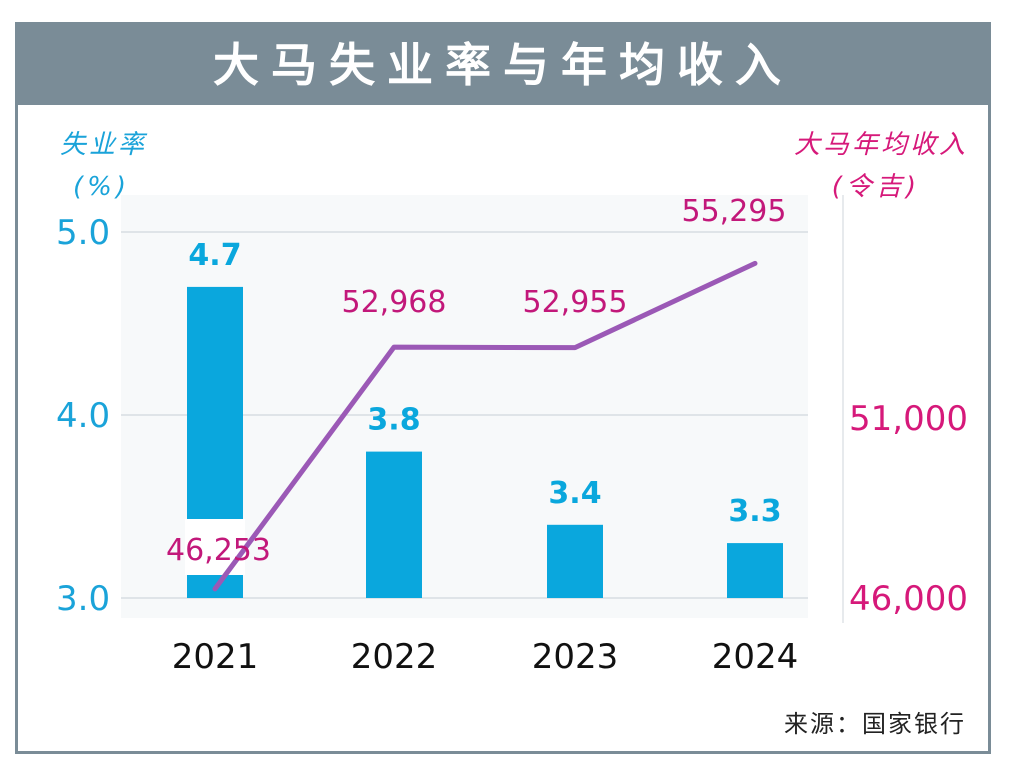  I want to click on left-axis-unit: (%), so click(101, 187).